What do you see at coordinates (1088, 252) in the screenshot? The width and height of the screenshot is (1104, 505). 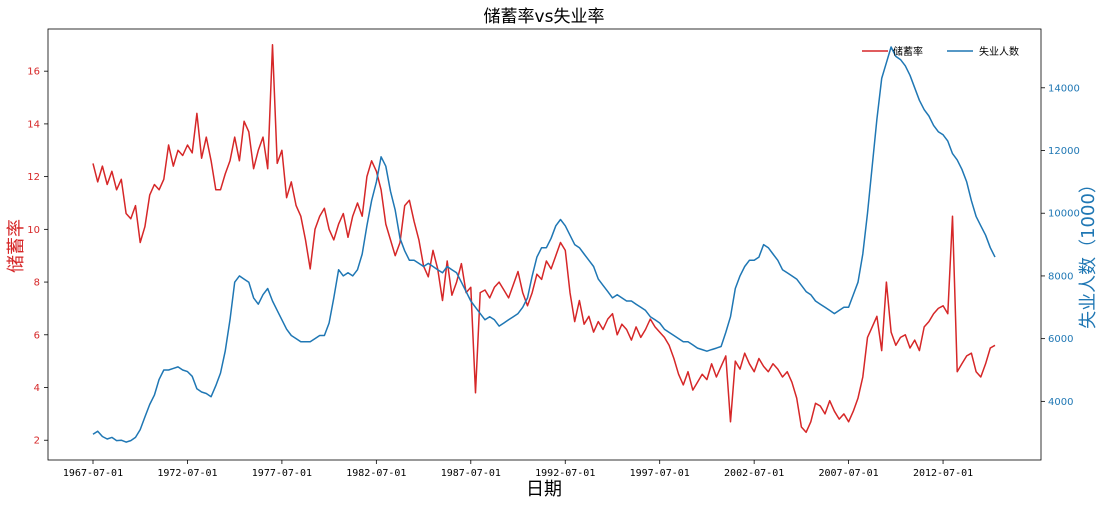 I see `y-axis-right-title: 失业人数（1000）` at bounding box center [1088, 252].